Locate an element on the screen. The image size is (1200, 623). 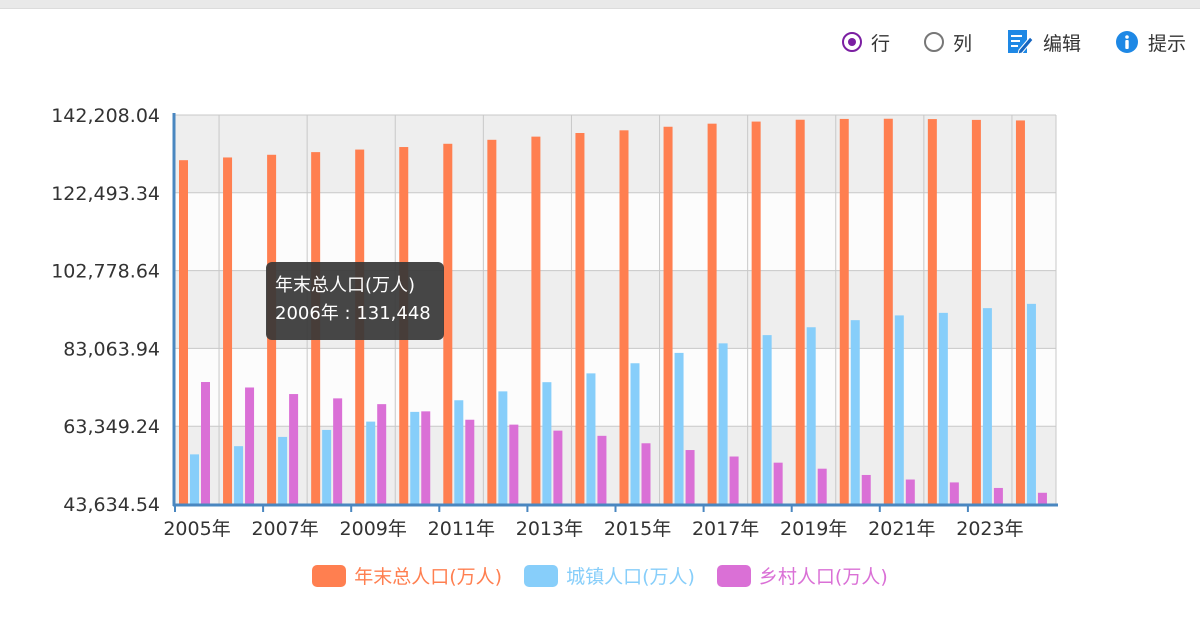
legend-item-urban: 城镇人口(万人) is located at coordinates (609, 575).